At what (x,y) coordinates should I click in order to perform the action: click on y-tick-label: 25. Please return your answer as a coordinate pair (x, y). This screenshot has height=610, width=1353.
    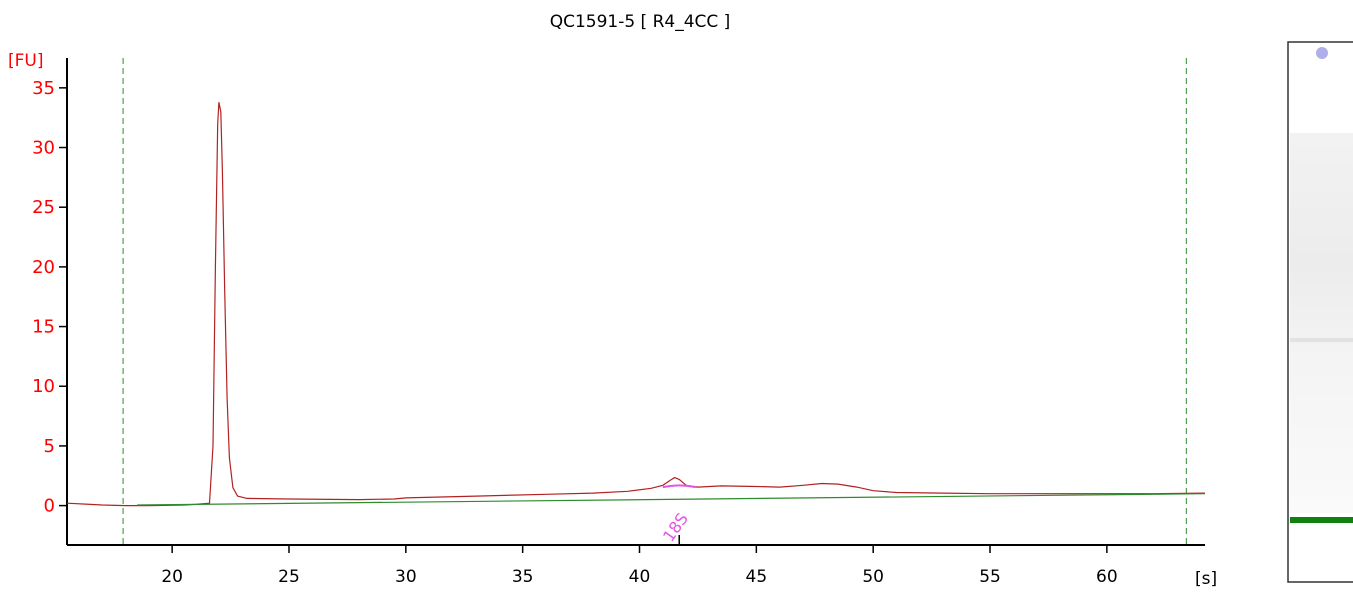
    Looking at the image, I should click on (43, 207).